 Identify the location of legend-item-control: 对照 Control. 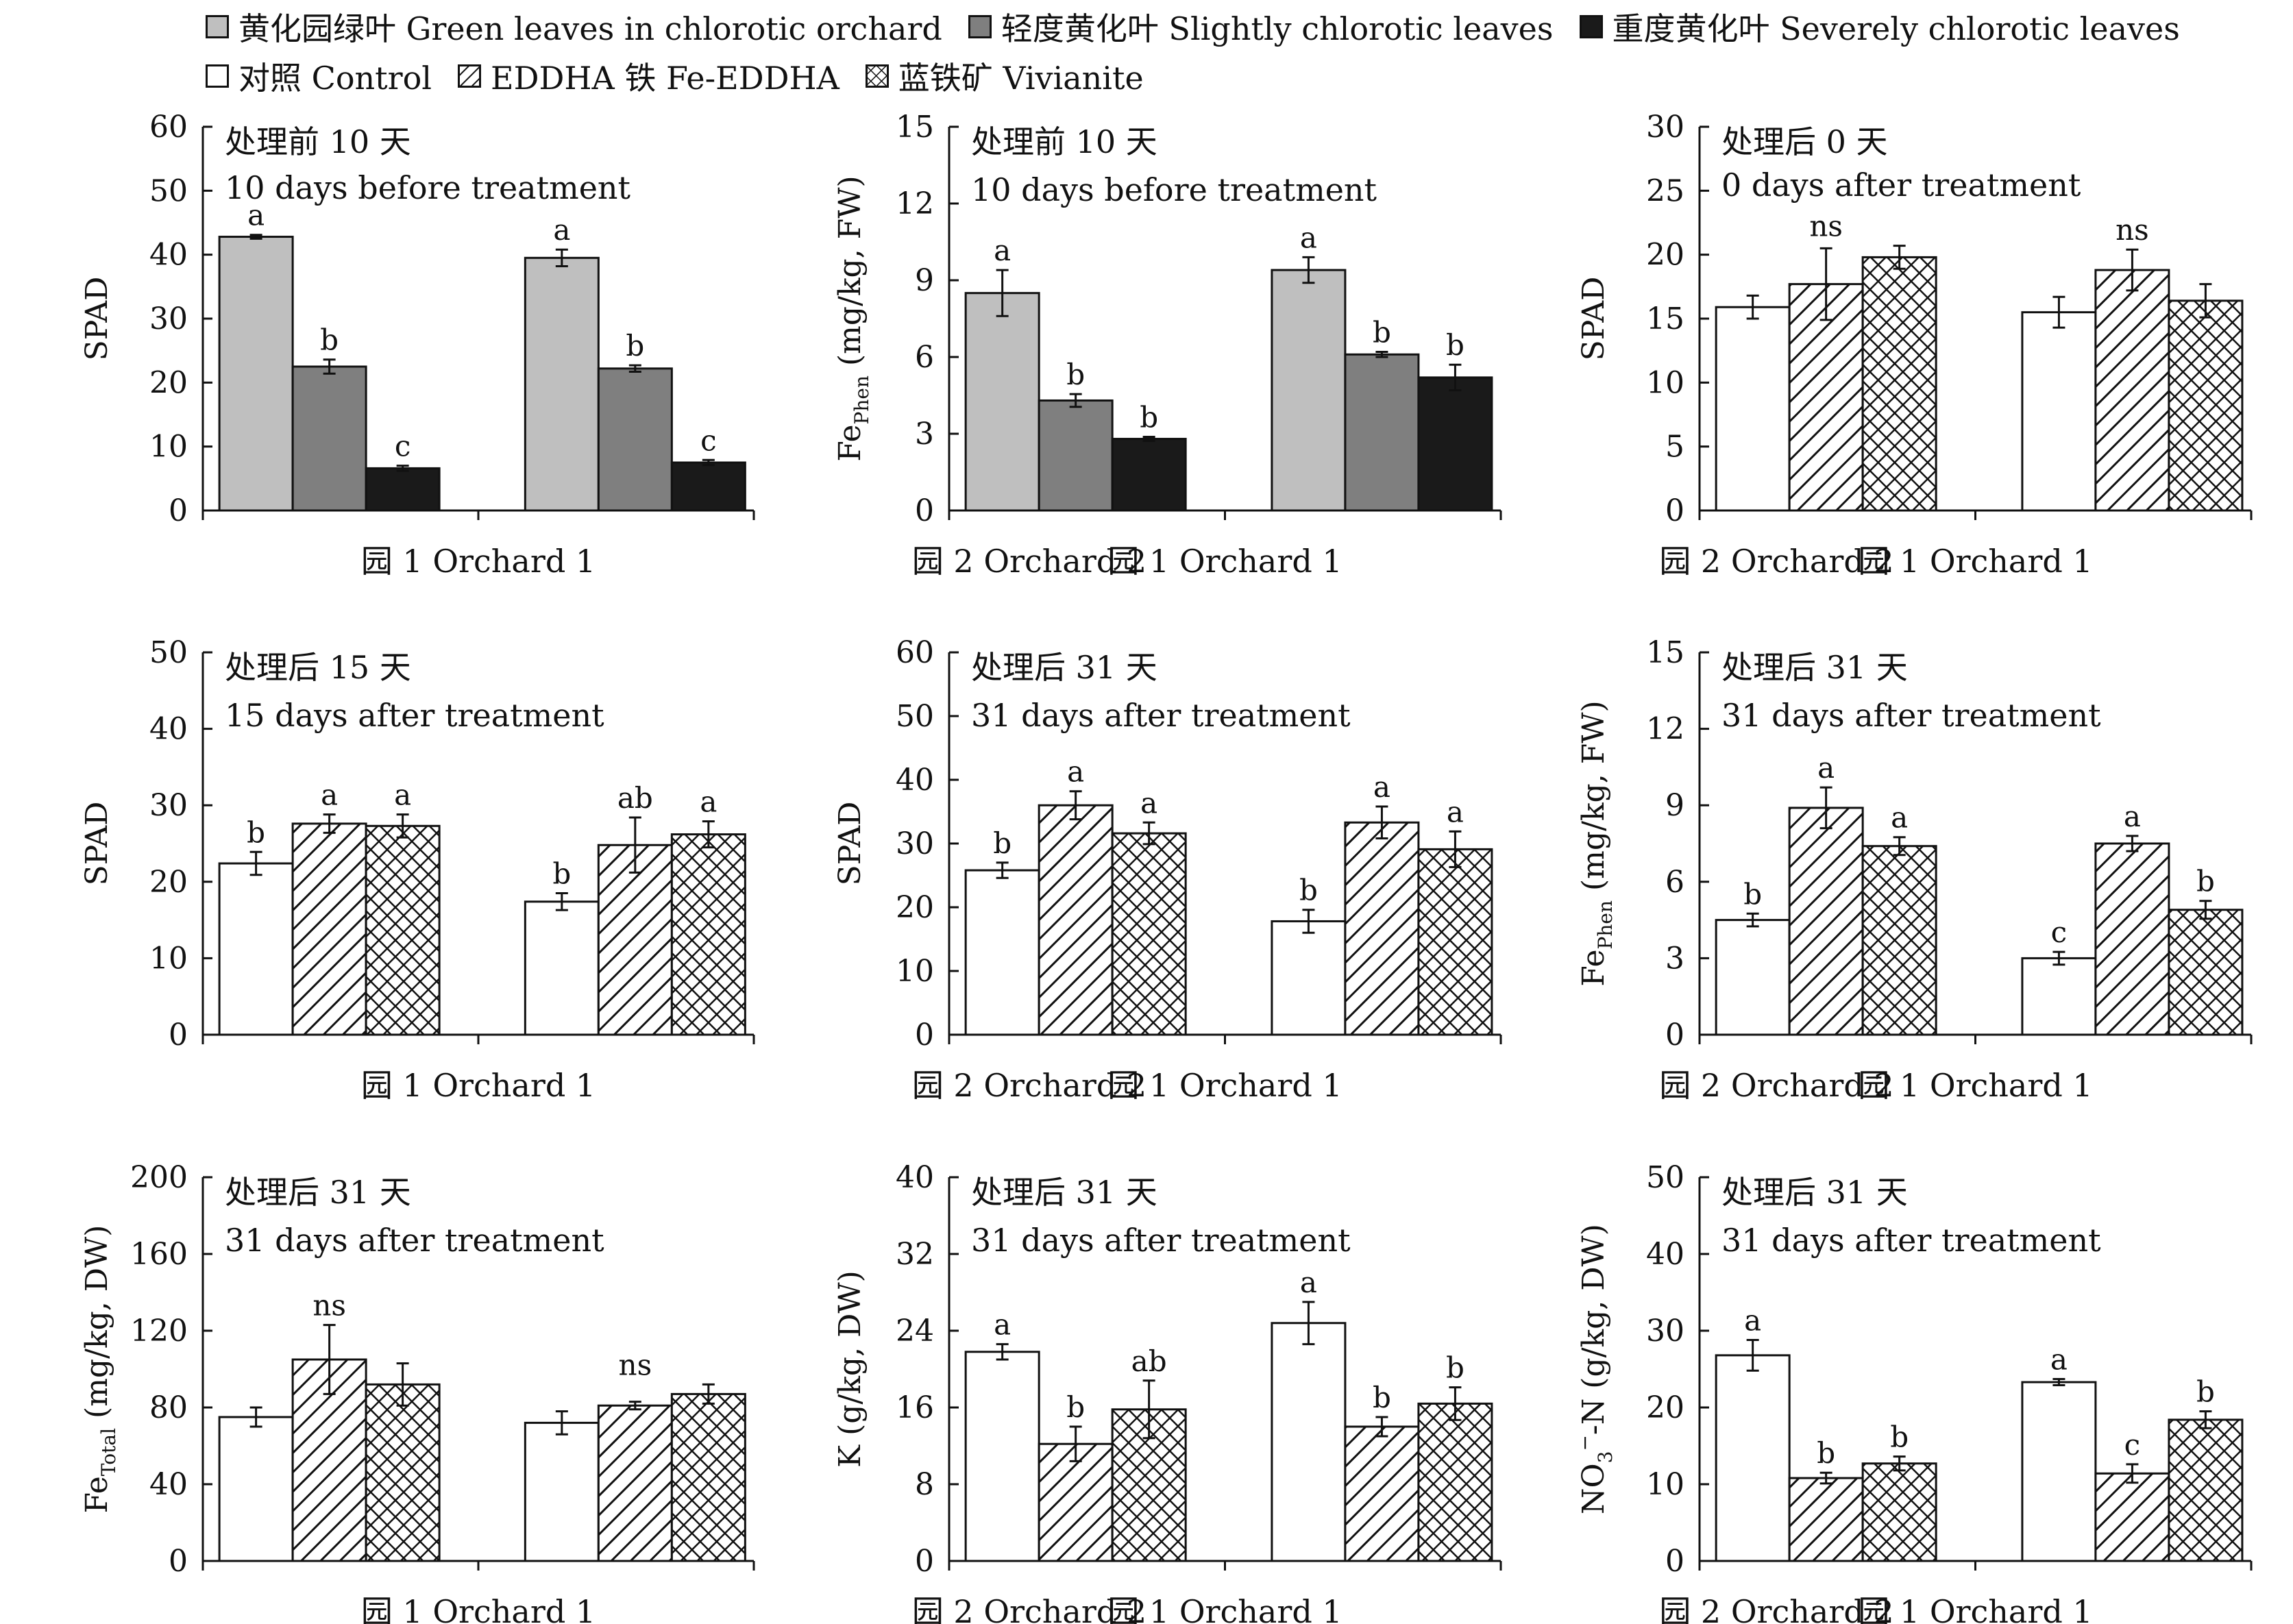
(319, 76).